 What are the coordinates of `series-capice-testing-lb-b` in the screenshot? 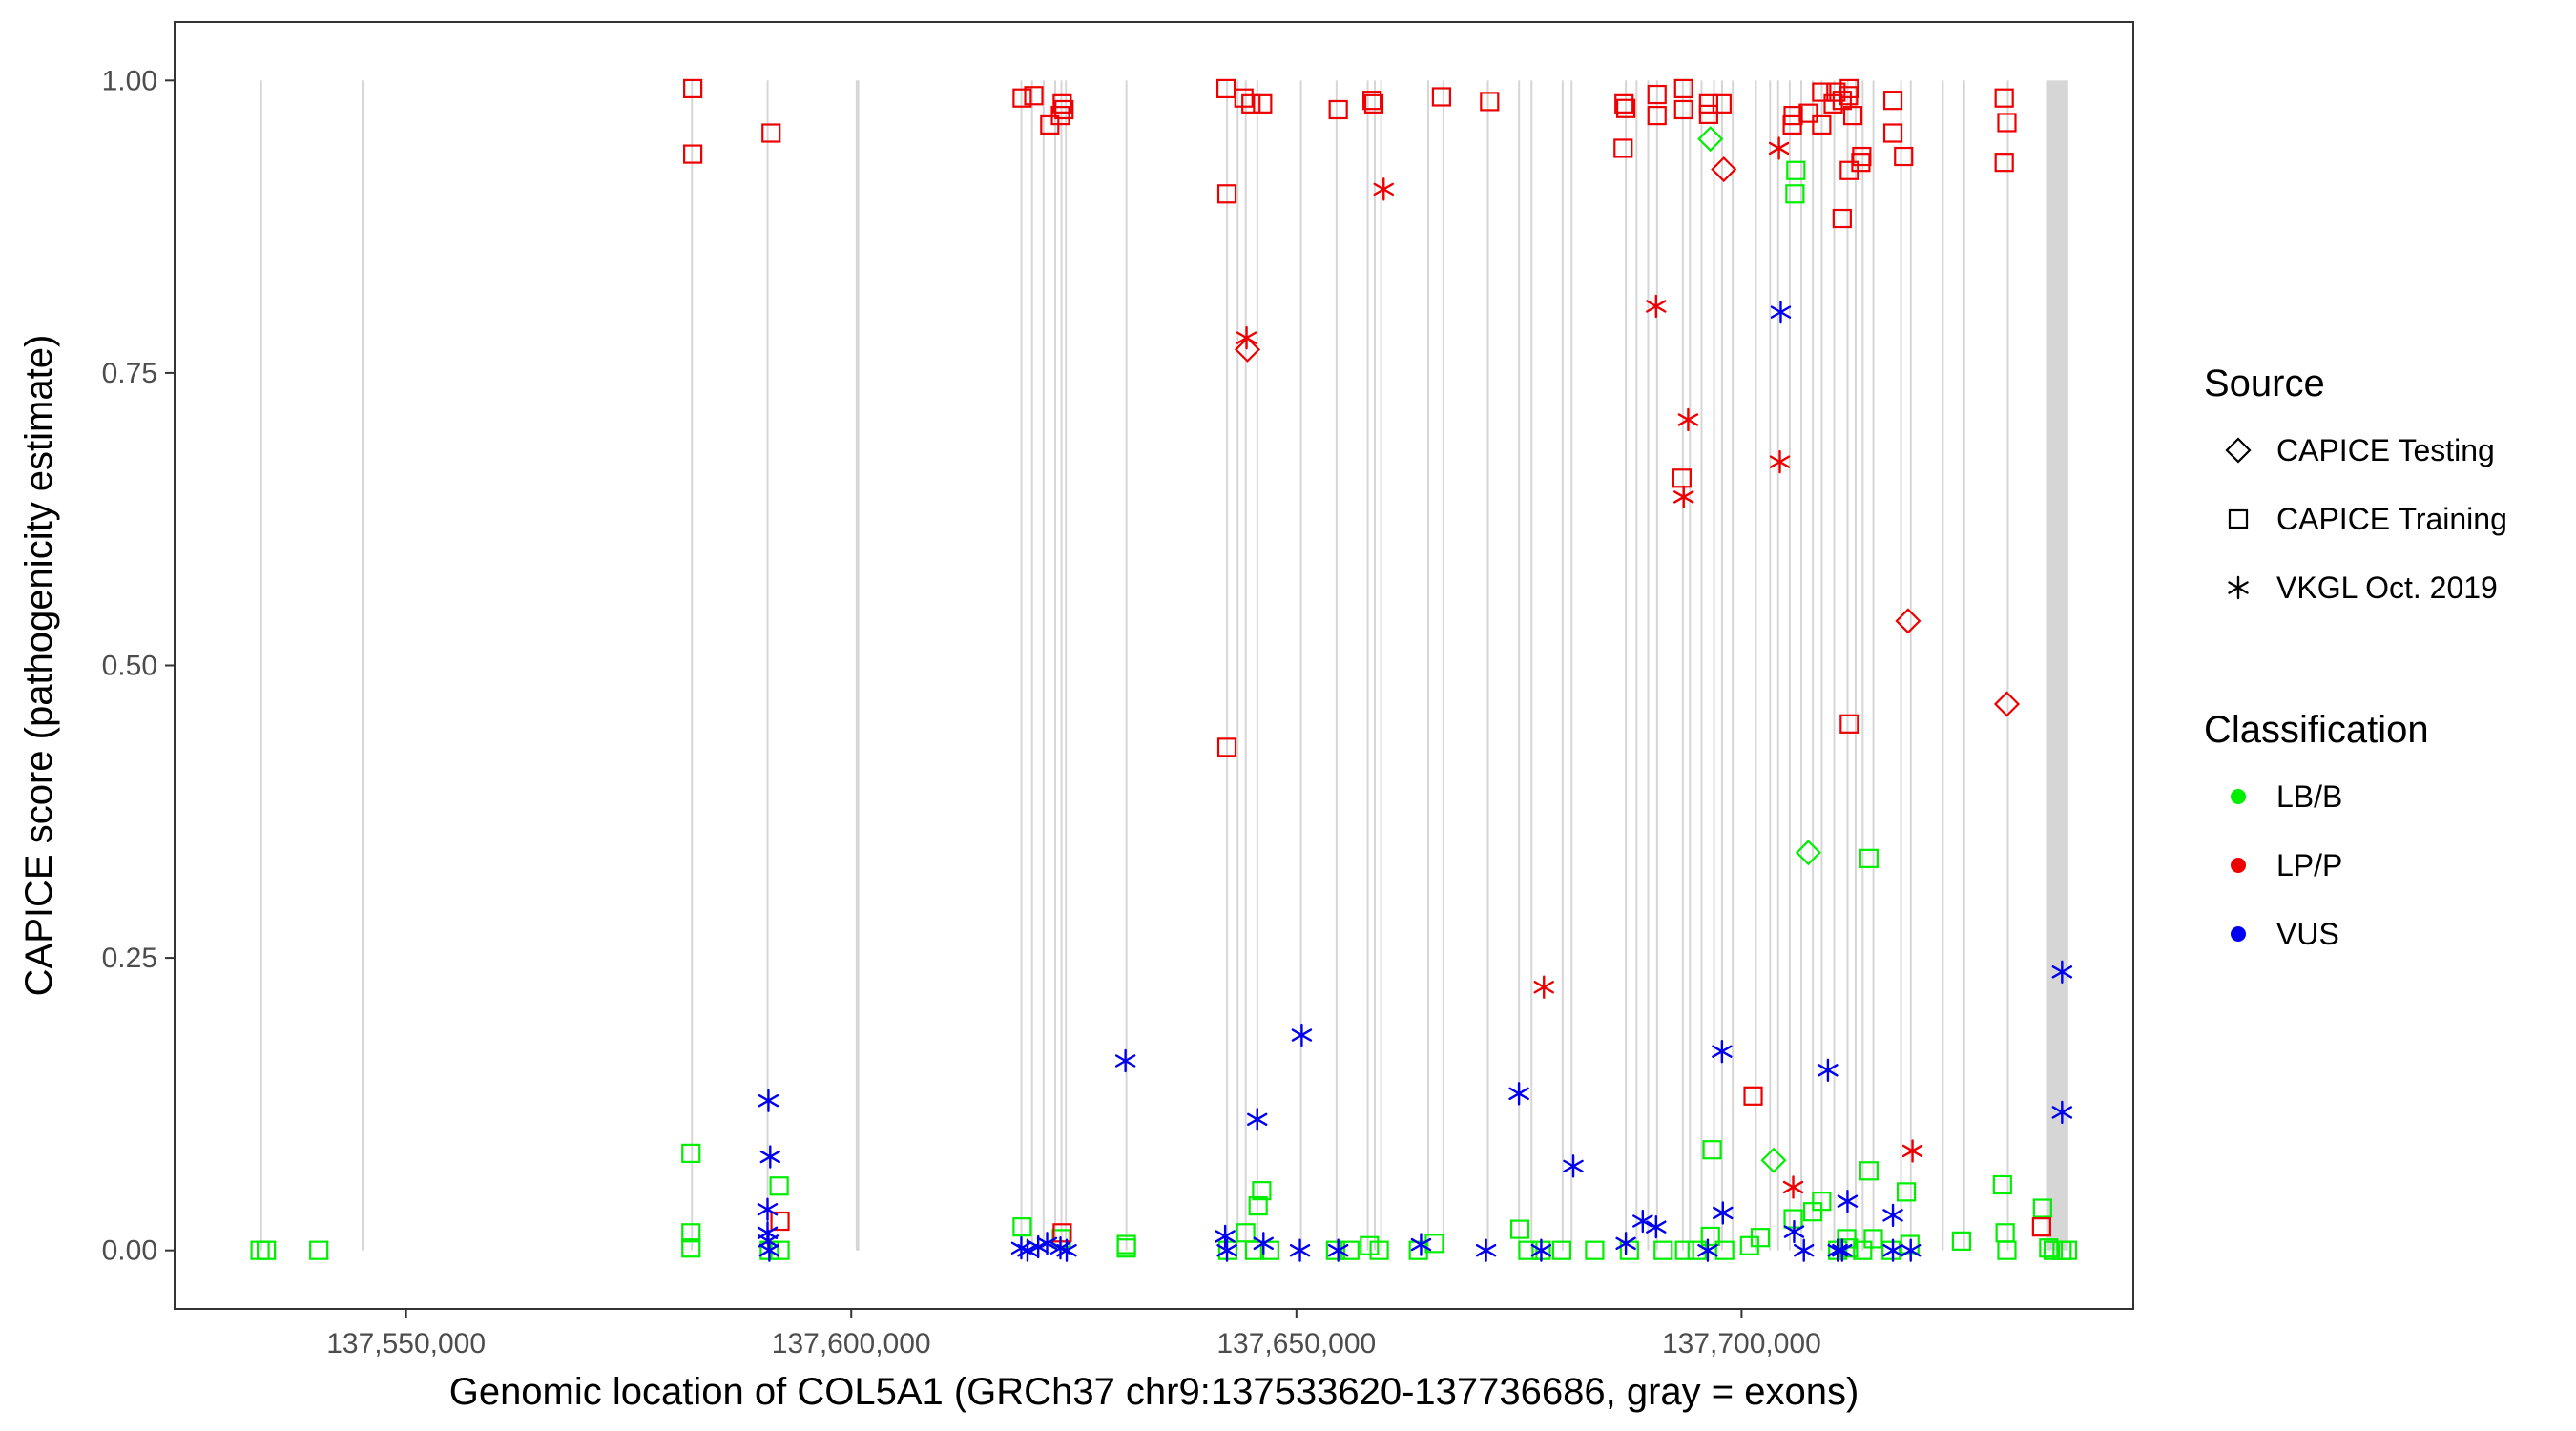 It's located at (1759, 649).